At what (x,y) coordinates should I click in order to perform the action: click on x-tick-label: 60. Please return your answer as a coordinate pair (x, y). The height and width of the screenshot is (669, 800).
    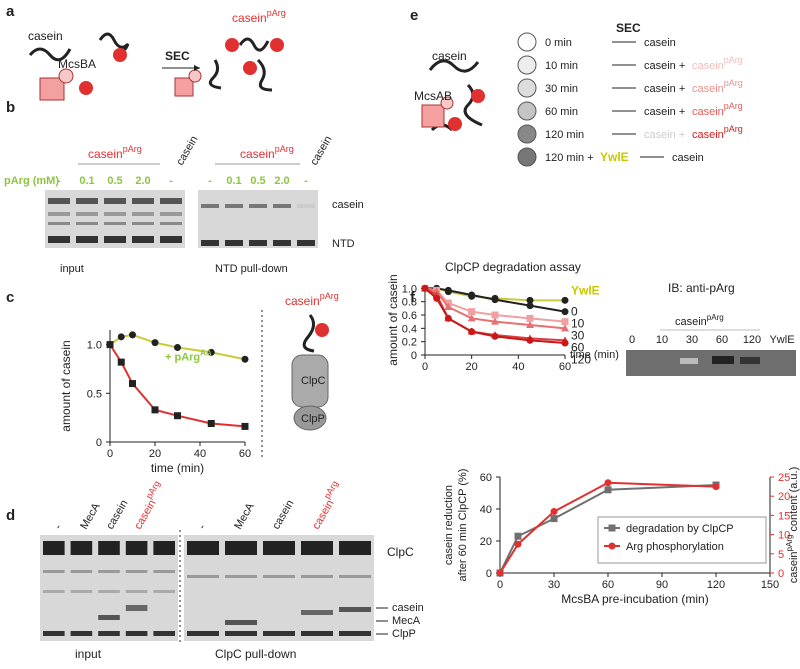
    Looking at the image, I should click on (565, 367).